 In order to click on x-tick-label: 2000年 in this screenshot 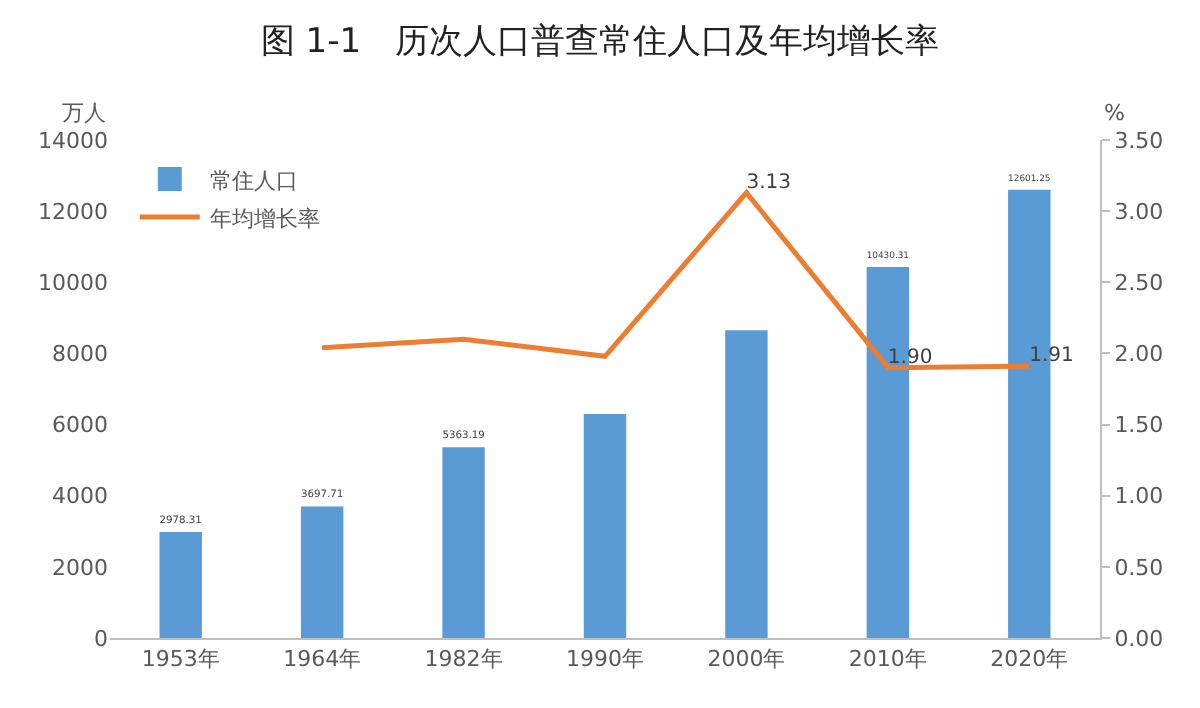, I will do `click(746, 659)`.